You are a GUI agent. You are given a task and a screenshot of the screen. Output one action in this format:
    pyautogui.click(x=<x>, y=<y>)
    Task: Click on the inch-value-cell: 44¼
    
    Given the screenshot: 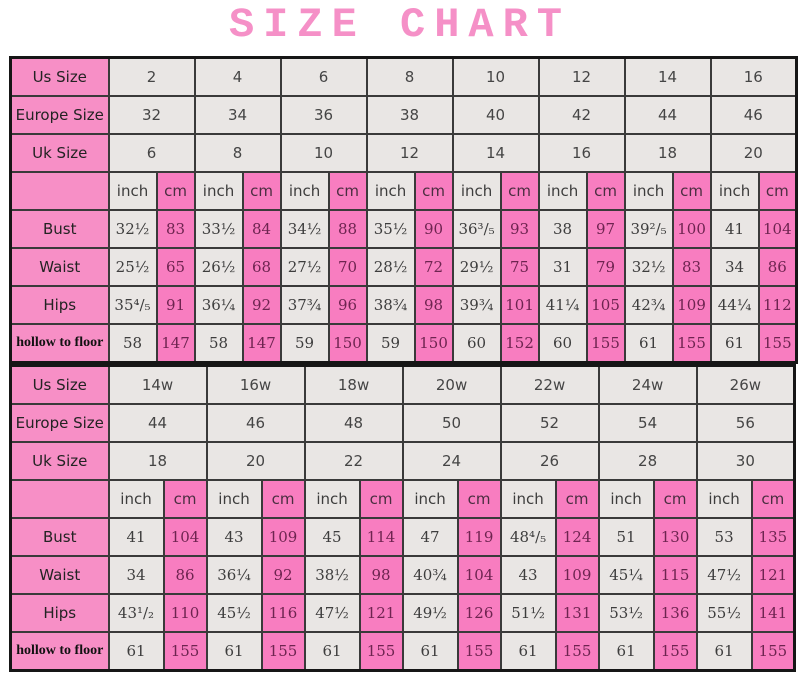 What is the action you would take?
    pyautogui.click(x=734, y=305)
    